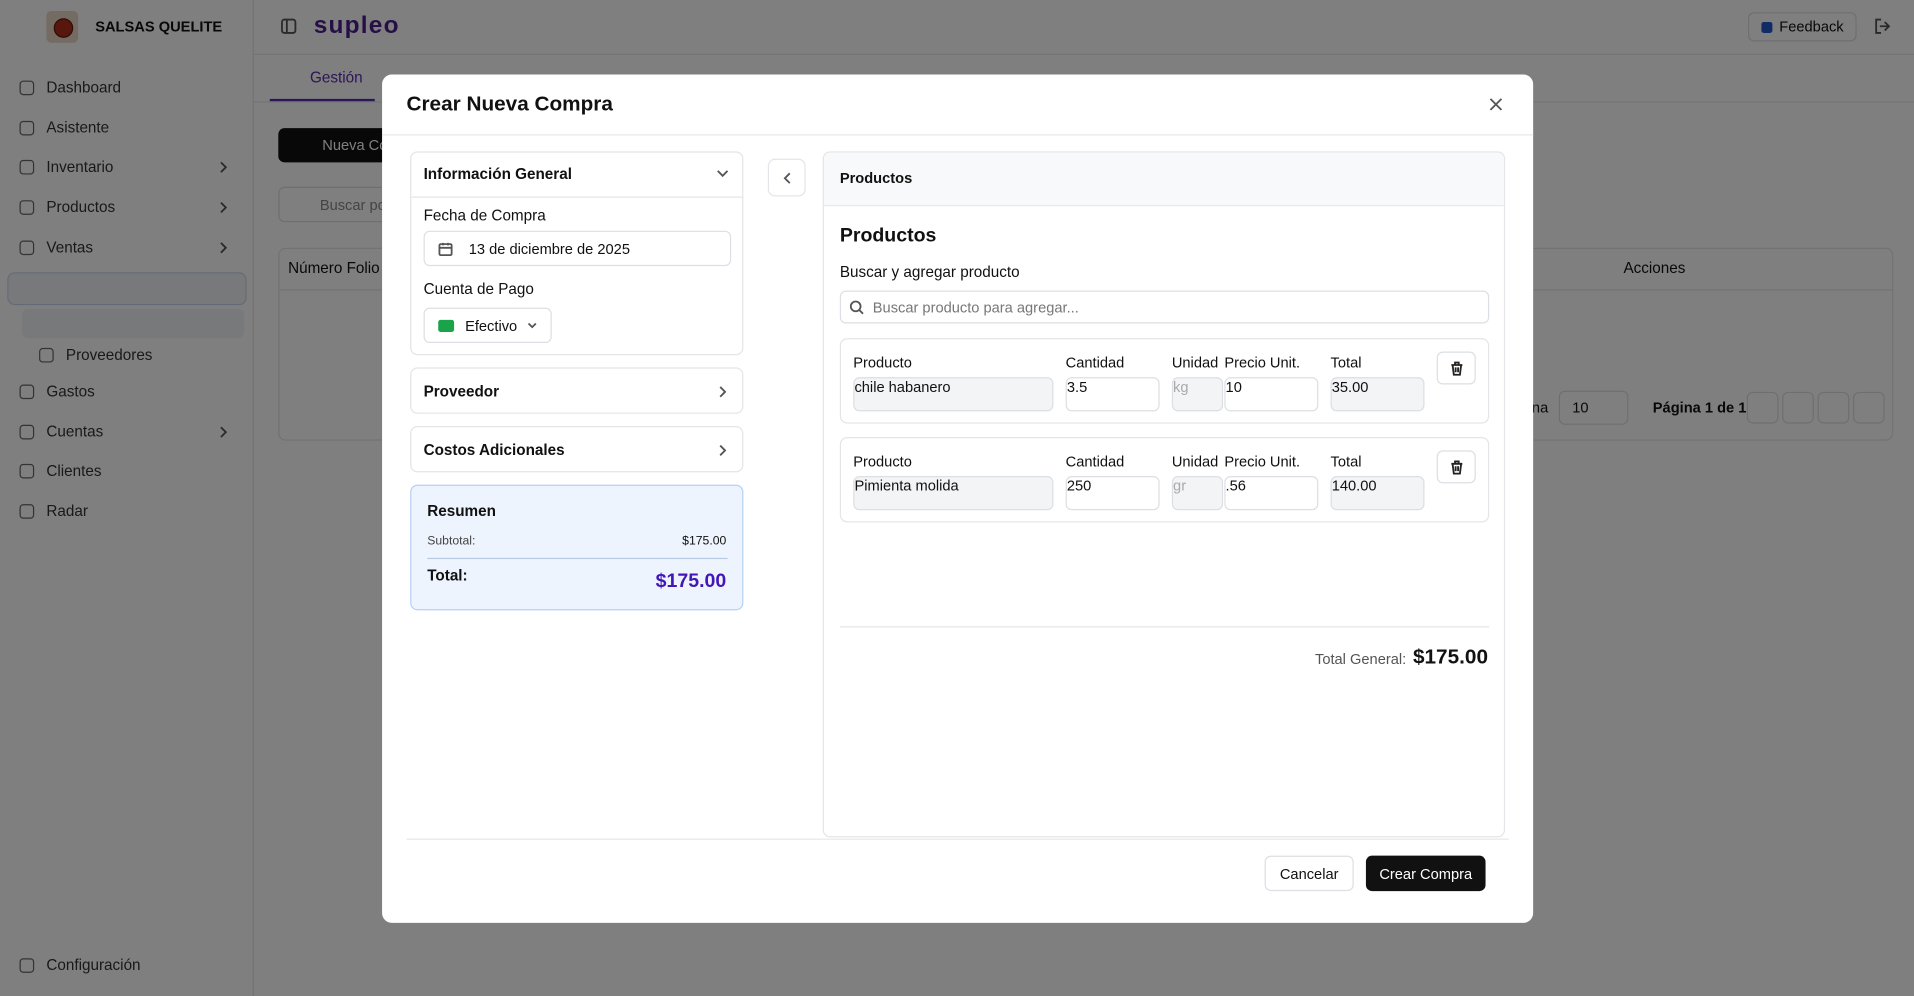  What do you see at coordinates (1197, 394) in the screenshot?
I see `row-input: kg` at bounding box center [1197, 394].